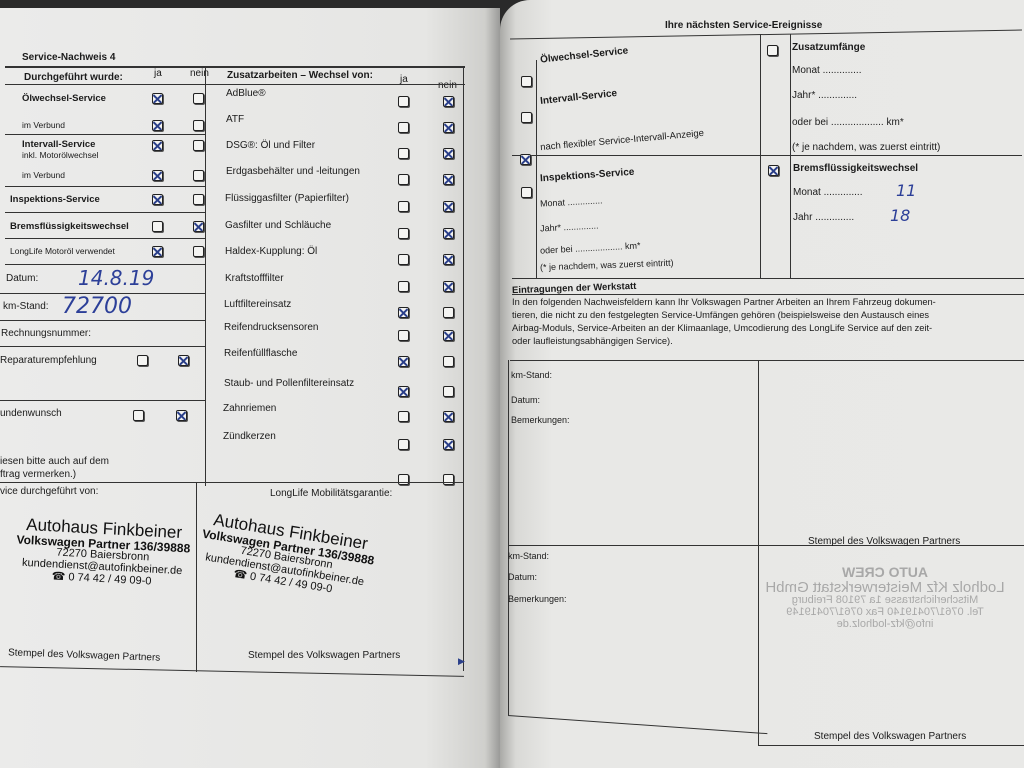 This screenshot has height=768, width=1024. I want to click on note: (* je nachdem, was zuerst eintritt), so click(866, 147).